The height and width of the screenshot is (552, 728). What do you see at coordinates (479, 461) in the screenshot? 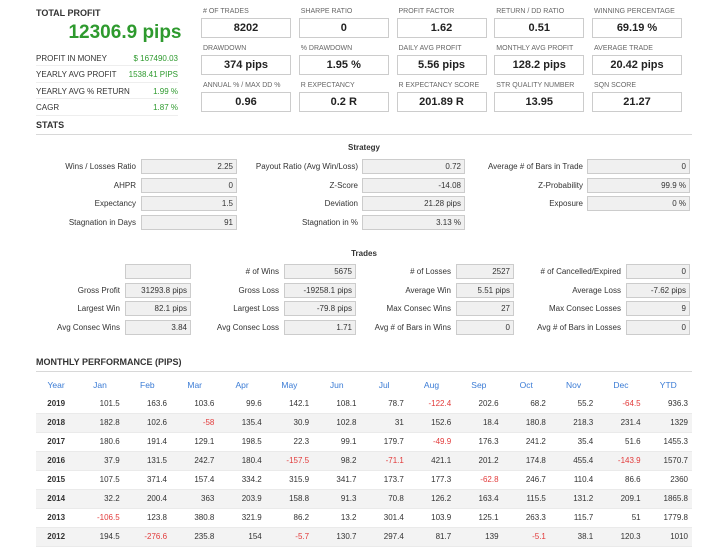
I see `monthly-value-cell: 201.2` at bounding box center [479, 461].